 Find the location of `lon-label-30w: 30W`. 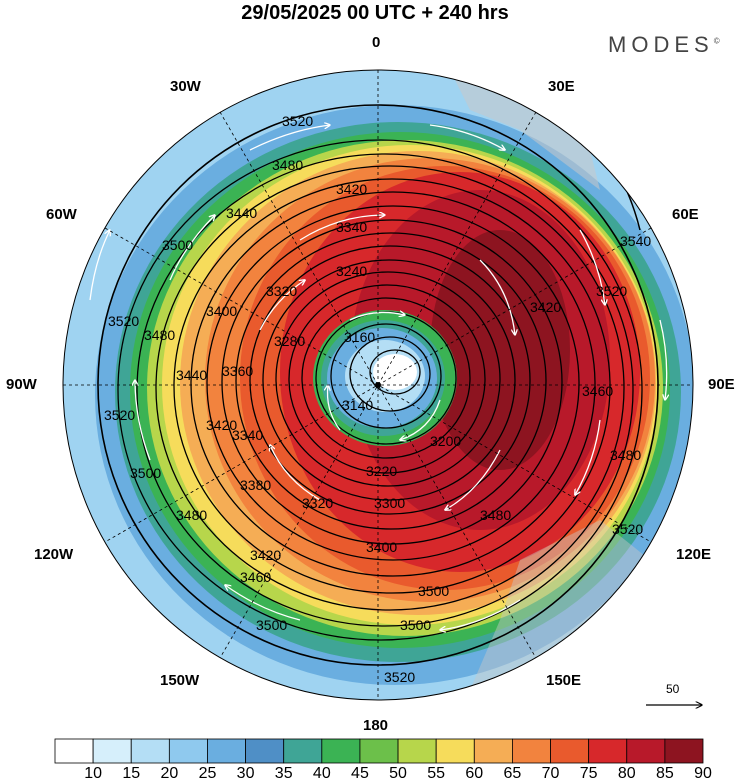

lon-label-30w: 30W is located at coordinates (185, 86).